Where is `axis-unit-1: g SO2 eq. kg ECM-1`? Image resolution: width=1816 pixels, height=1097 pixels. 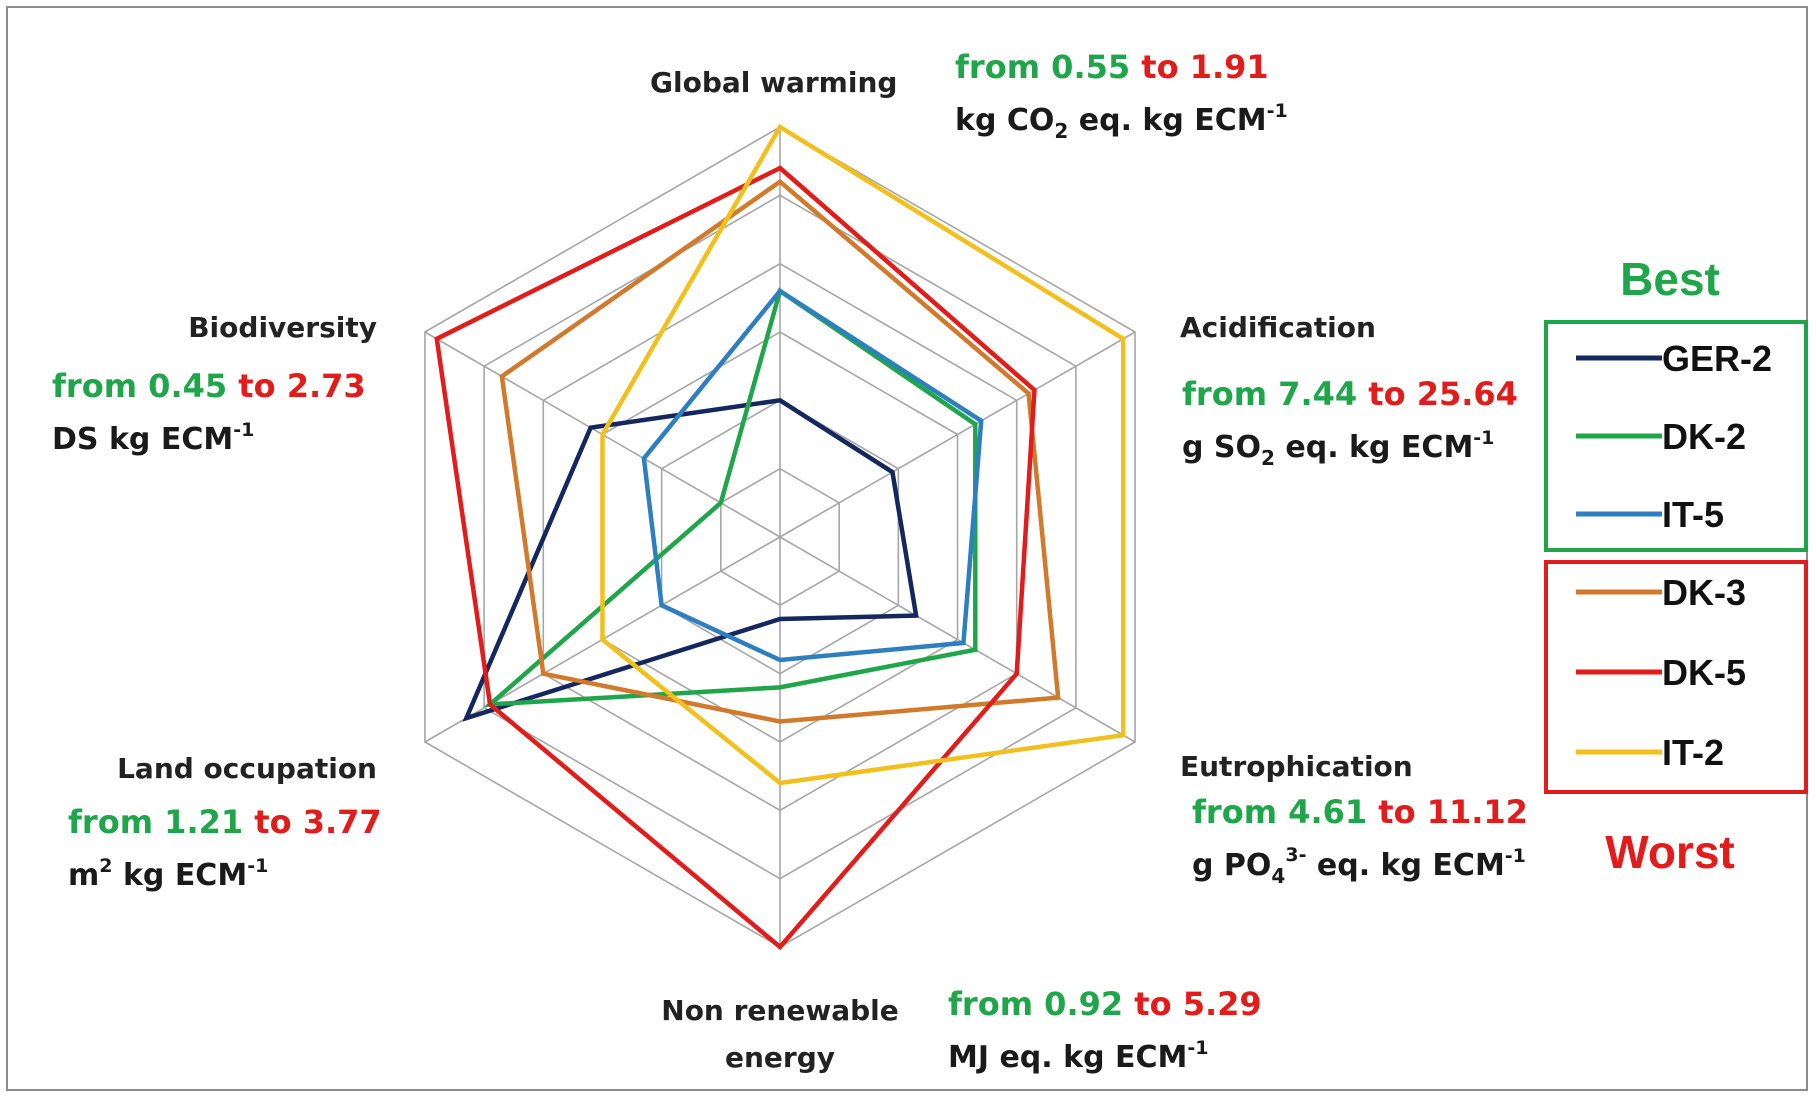
axis-unit-1: g SO2 eq. kg ECM-1 is located at coordinates (1338, 448).